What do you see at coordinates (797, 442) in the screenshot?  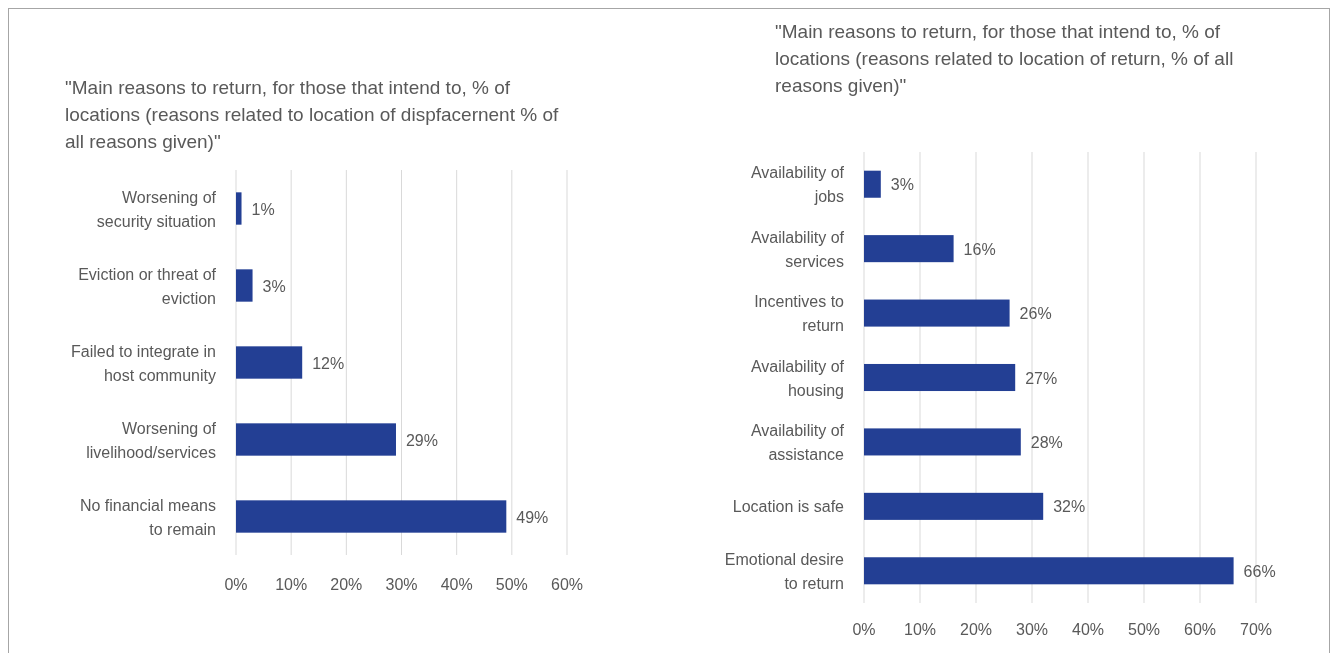 I see `y-tick-label: Availability of assistance` at bounding box center [797, 442].